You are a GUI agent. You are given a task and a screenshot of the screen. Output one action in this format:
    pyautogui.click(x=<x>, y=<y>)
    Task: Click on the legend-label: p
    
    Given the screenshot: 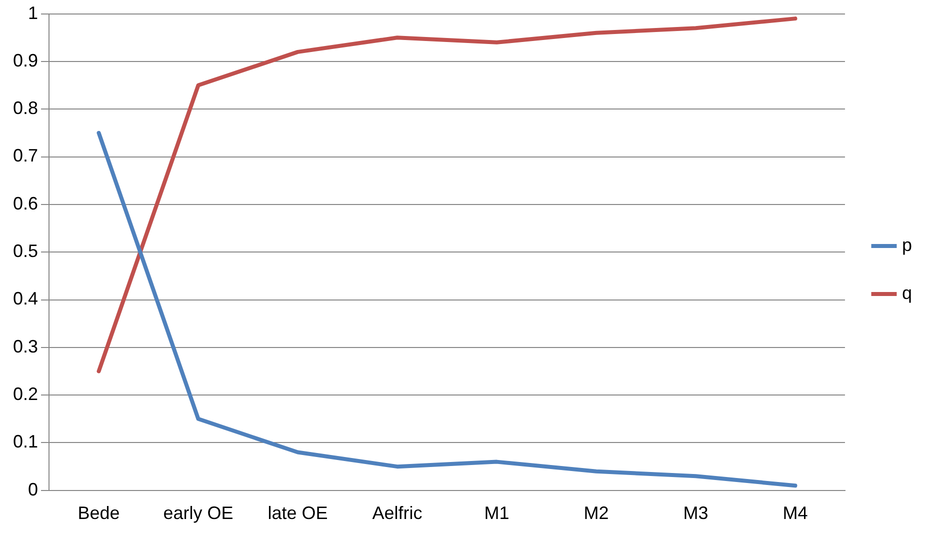 What is the action you would take?
    pyautogui.click(x=907, y=244)
    